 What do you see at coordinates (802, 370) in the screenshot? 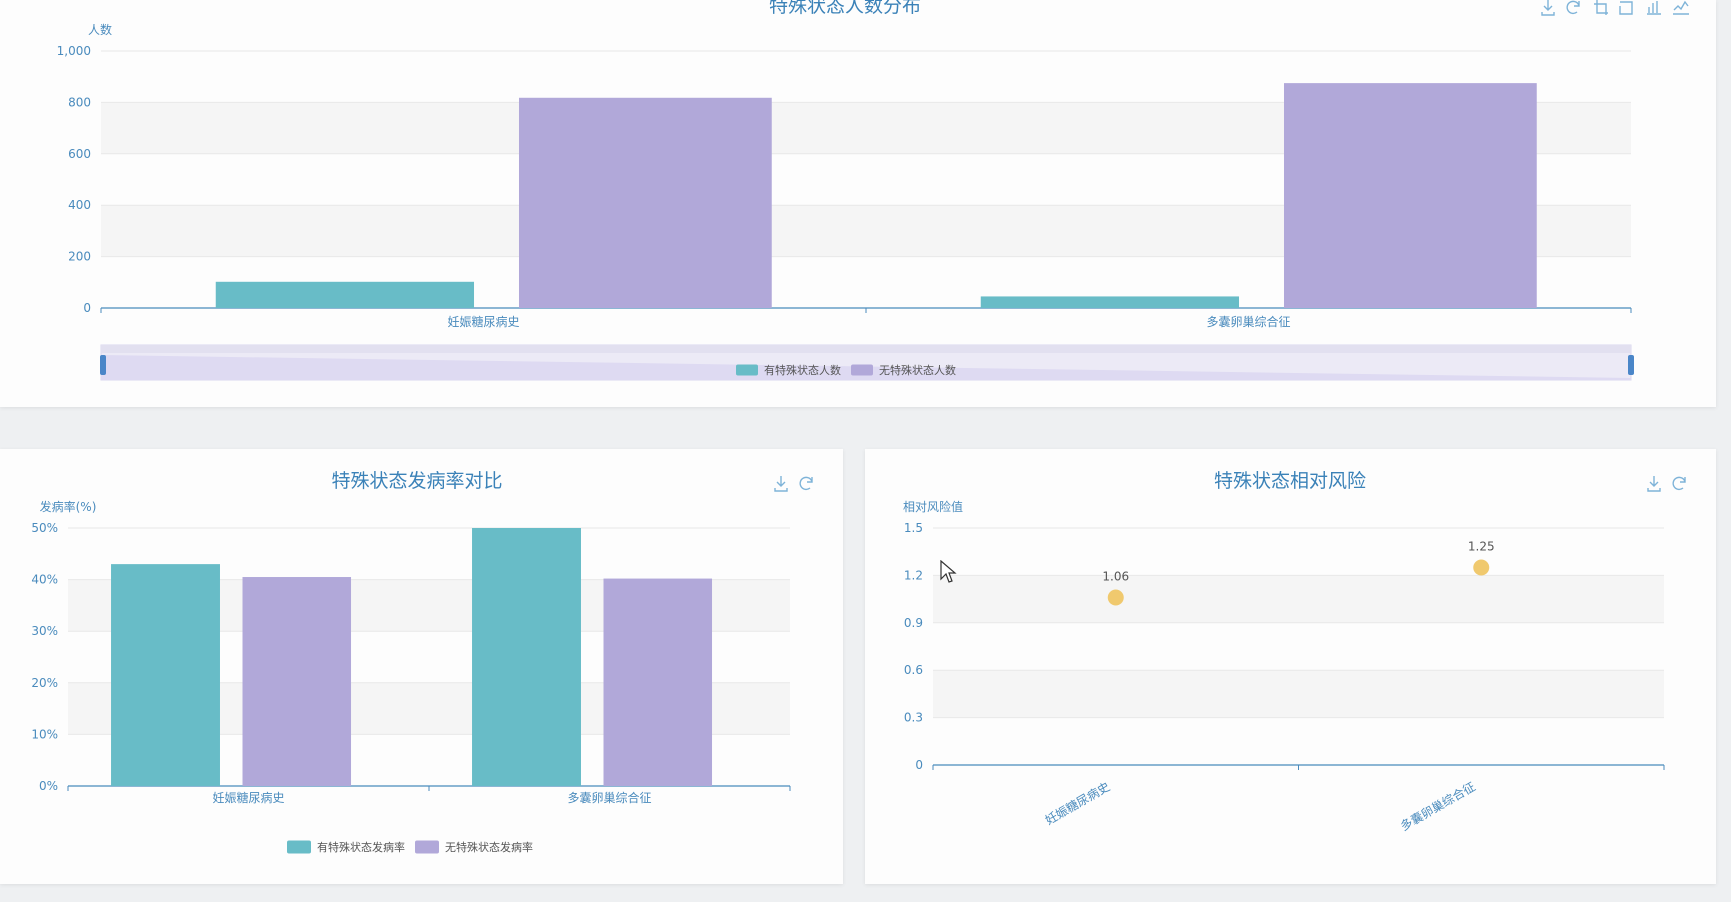
I see `legend-label: 有特殊状态人数` at bounding box center [802, 370].